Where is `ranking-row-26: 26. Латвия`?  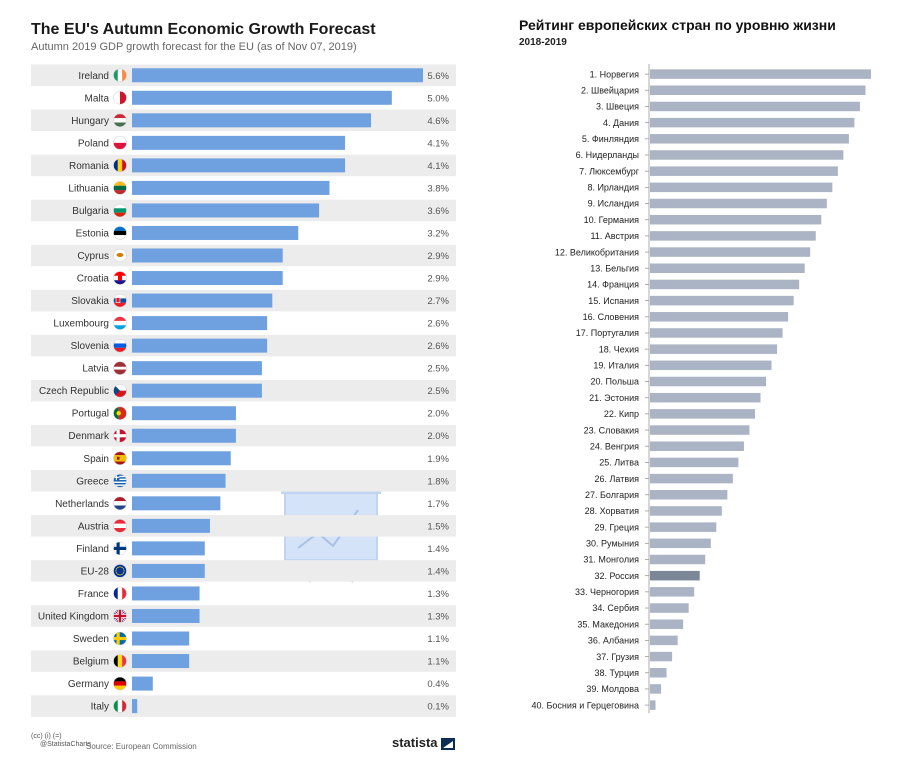 ranking-row-26: 26. Латвия is located at coordinates (663, 479).